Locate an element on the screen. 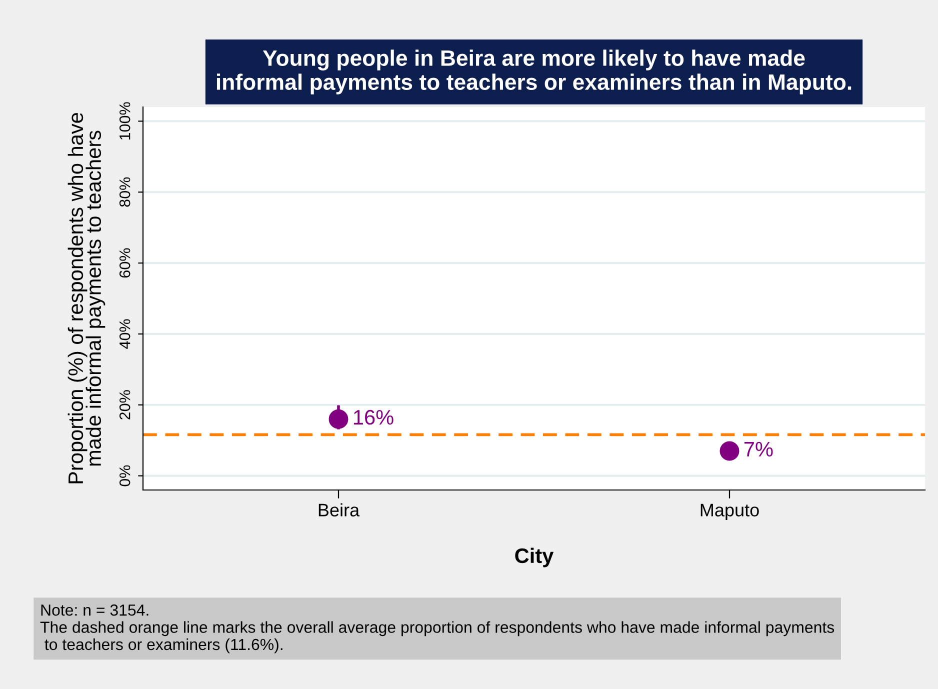 This screenshot has width=938, height=689. x-tick-label: Beira is located at coordinates (339, 509).